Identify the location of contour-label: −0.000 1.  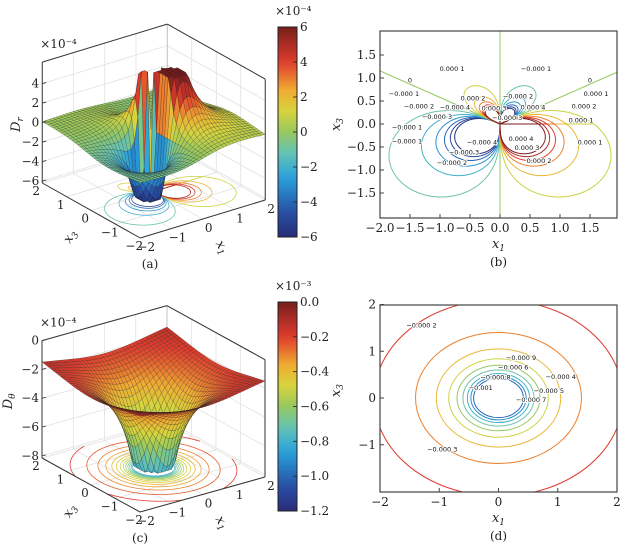
(536, 69).